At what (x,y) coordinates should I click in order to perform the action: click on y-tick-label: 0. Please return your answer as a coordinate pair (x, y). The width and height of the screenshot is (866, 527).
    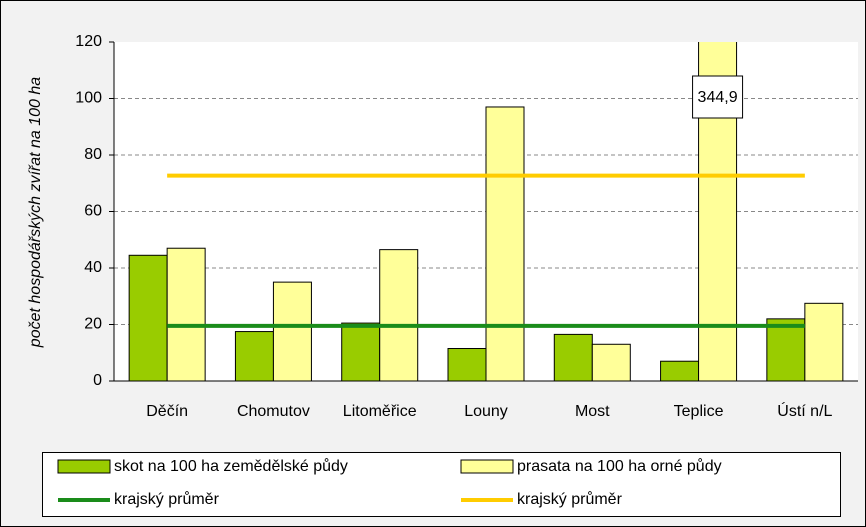
    Looking at the image, I should click on (97, 380).